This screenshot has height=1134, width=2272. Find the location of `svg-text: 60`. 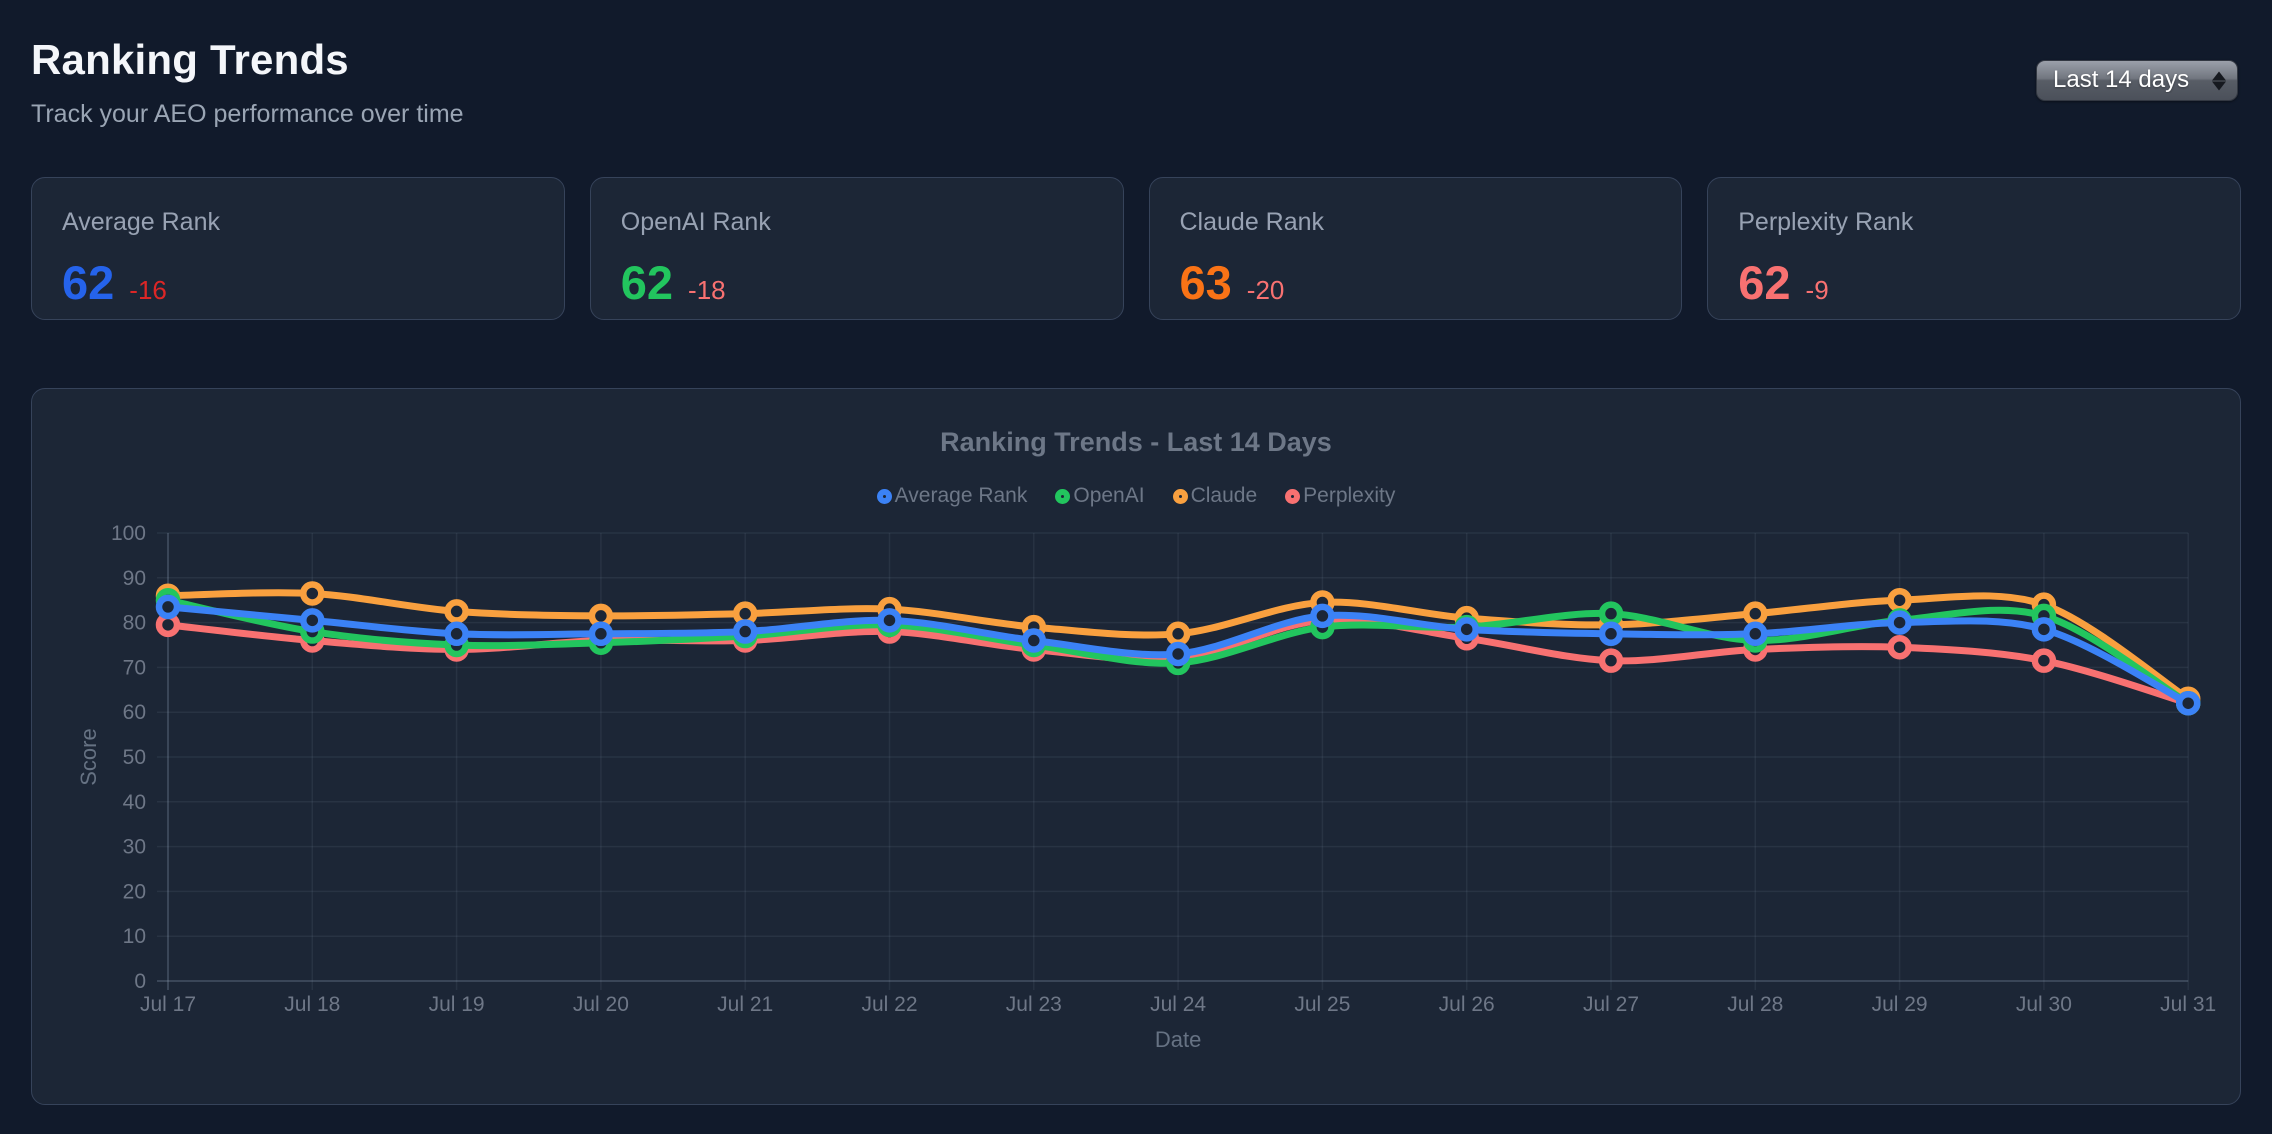

svg-text: 60 is located at coordinates (134, 712).